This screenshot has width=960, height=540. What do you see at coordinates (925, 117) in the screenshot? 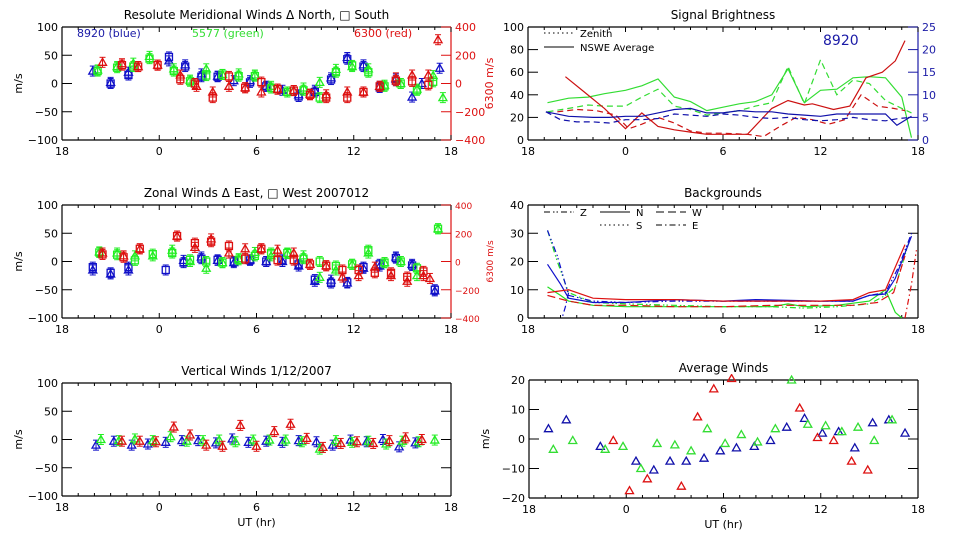
I see `y2-tick-label: 5` at bounding box center [925, 117].